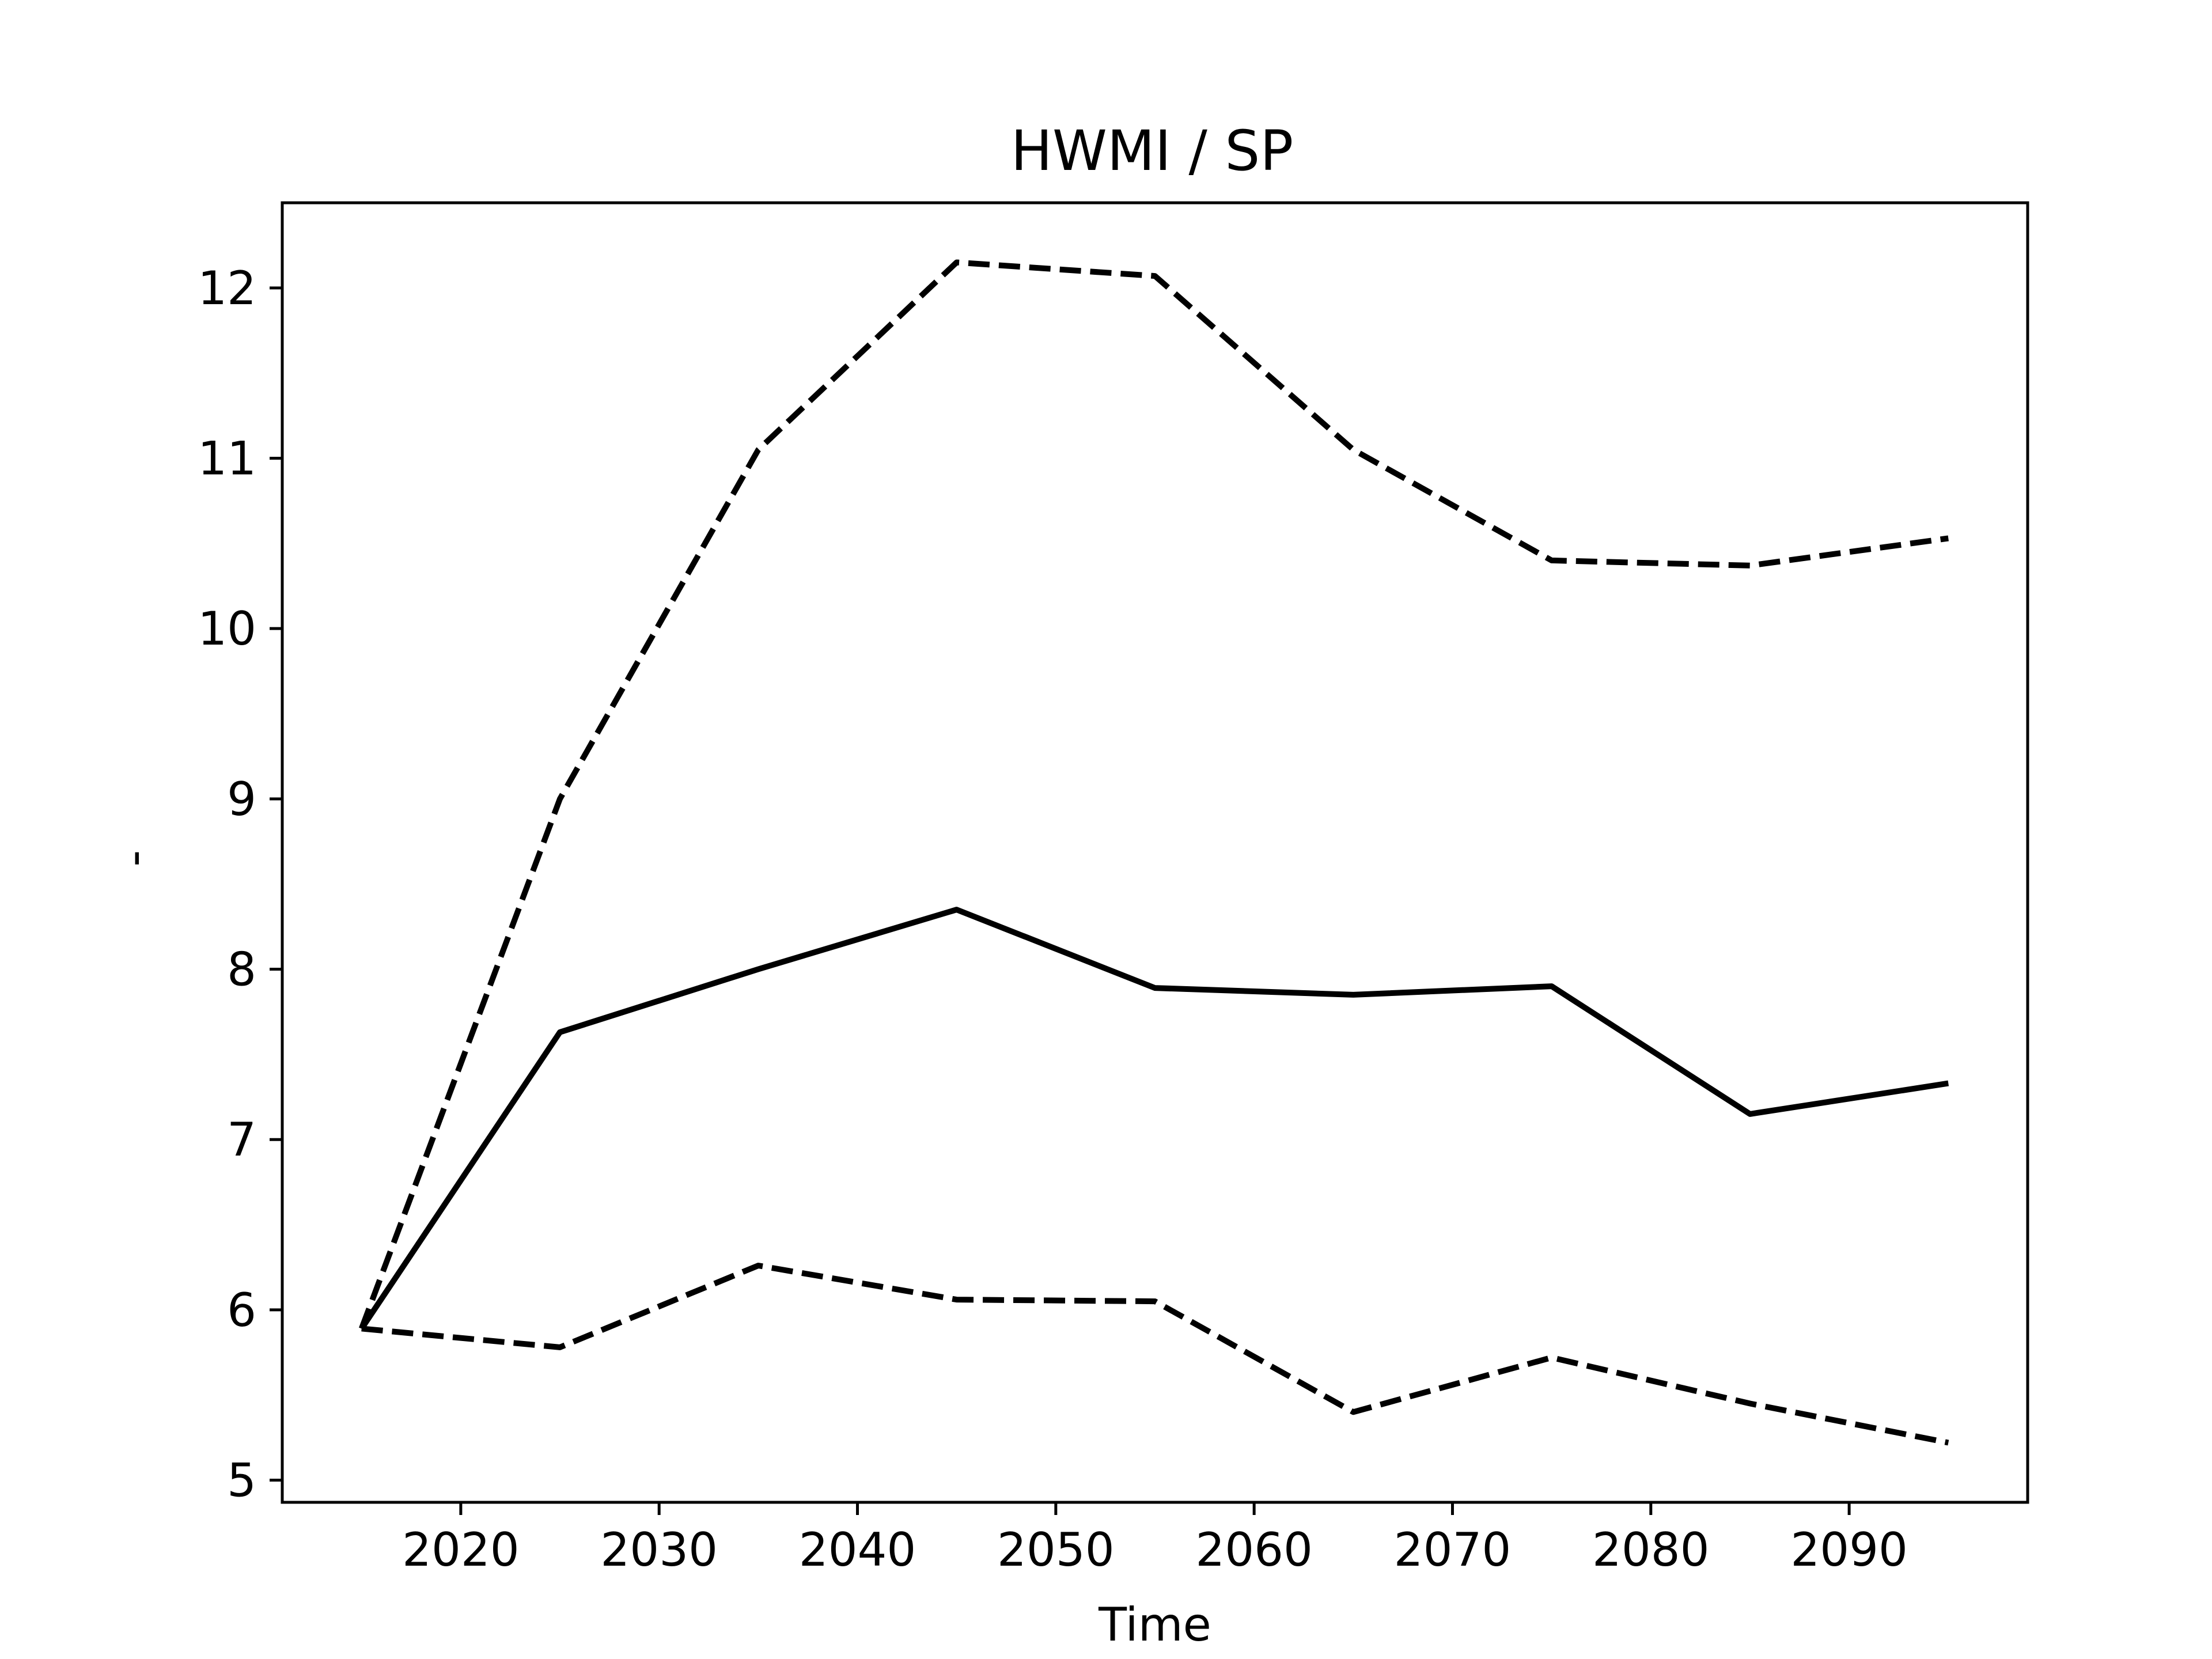  I want to click on y-axis-label: -, so click(134, 858).